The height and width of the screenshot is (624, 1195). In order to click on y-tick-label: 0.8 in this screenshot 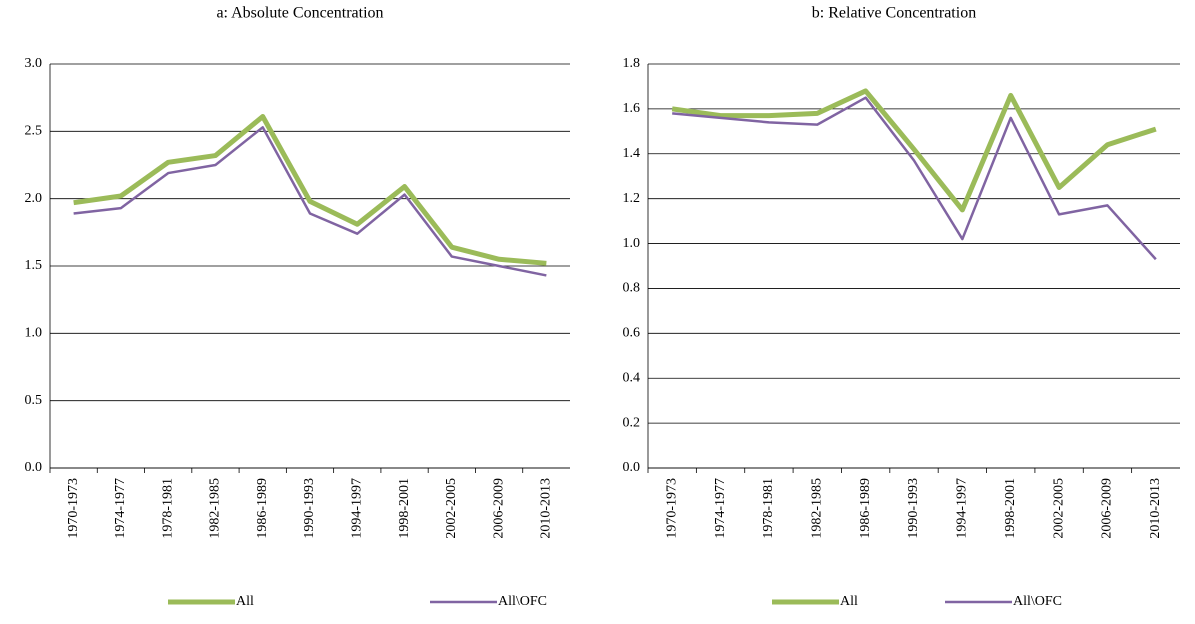, I will do `click(632, 288)`.